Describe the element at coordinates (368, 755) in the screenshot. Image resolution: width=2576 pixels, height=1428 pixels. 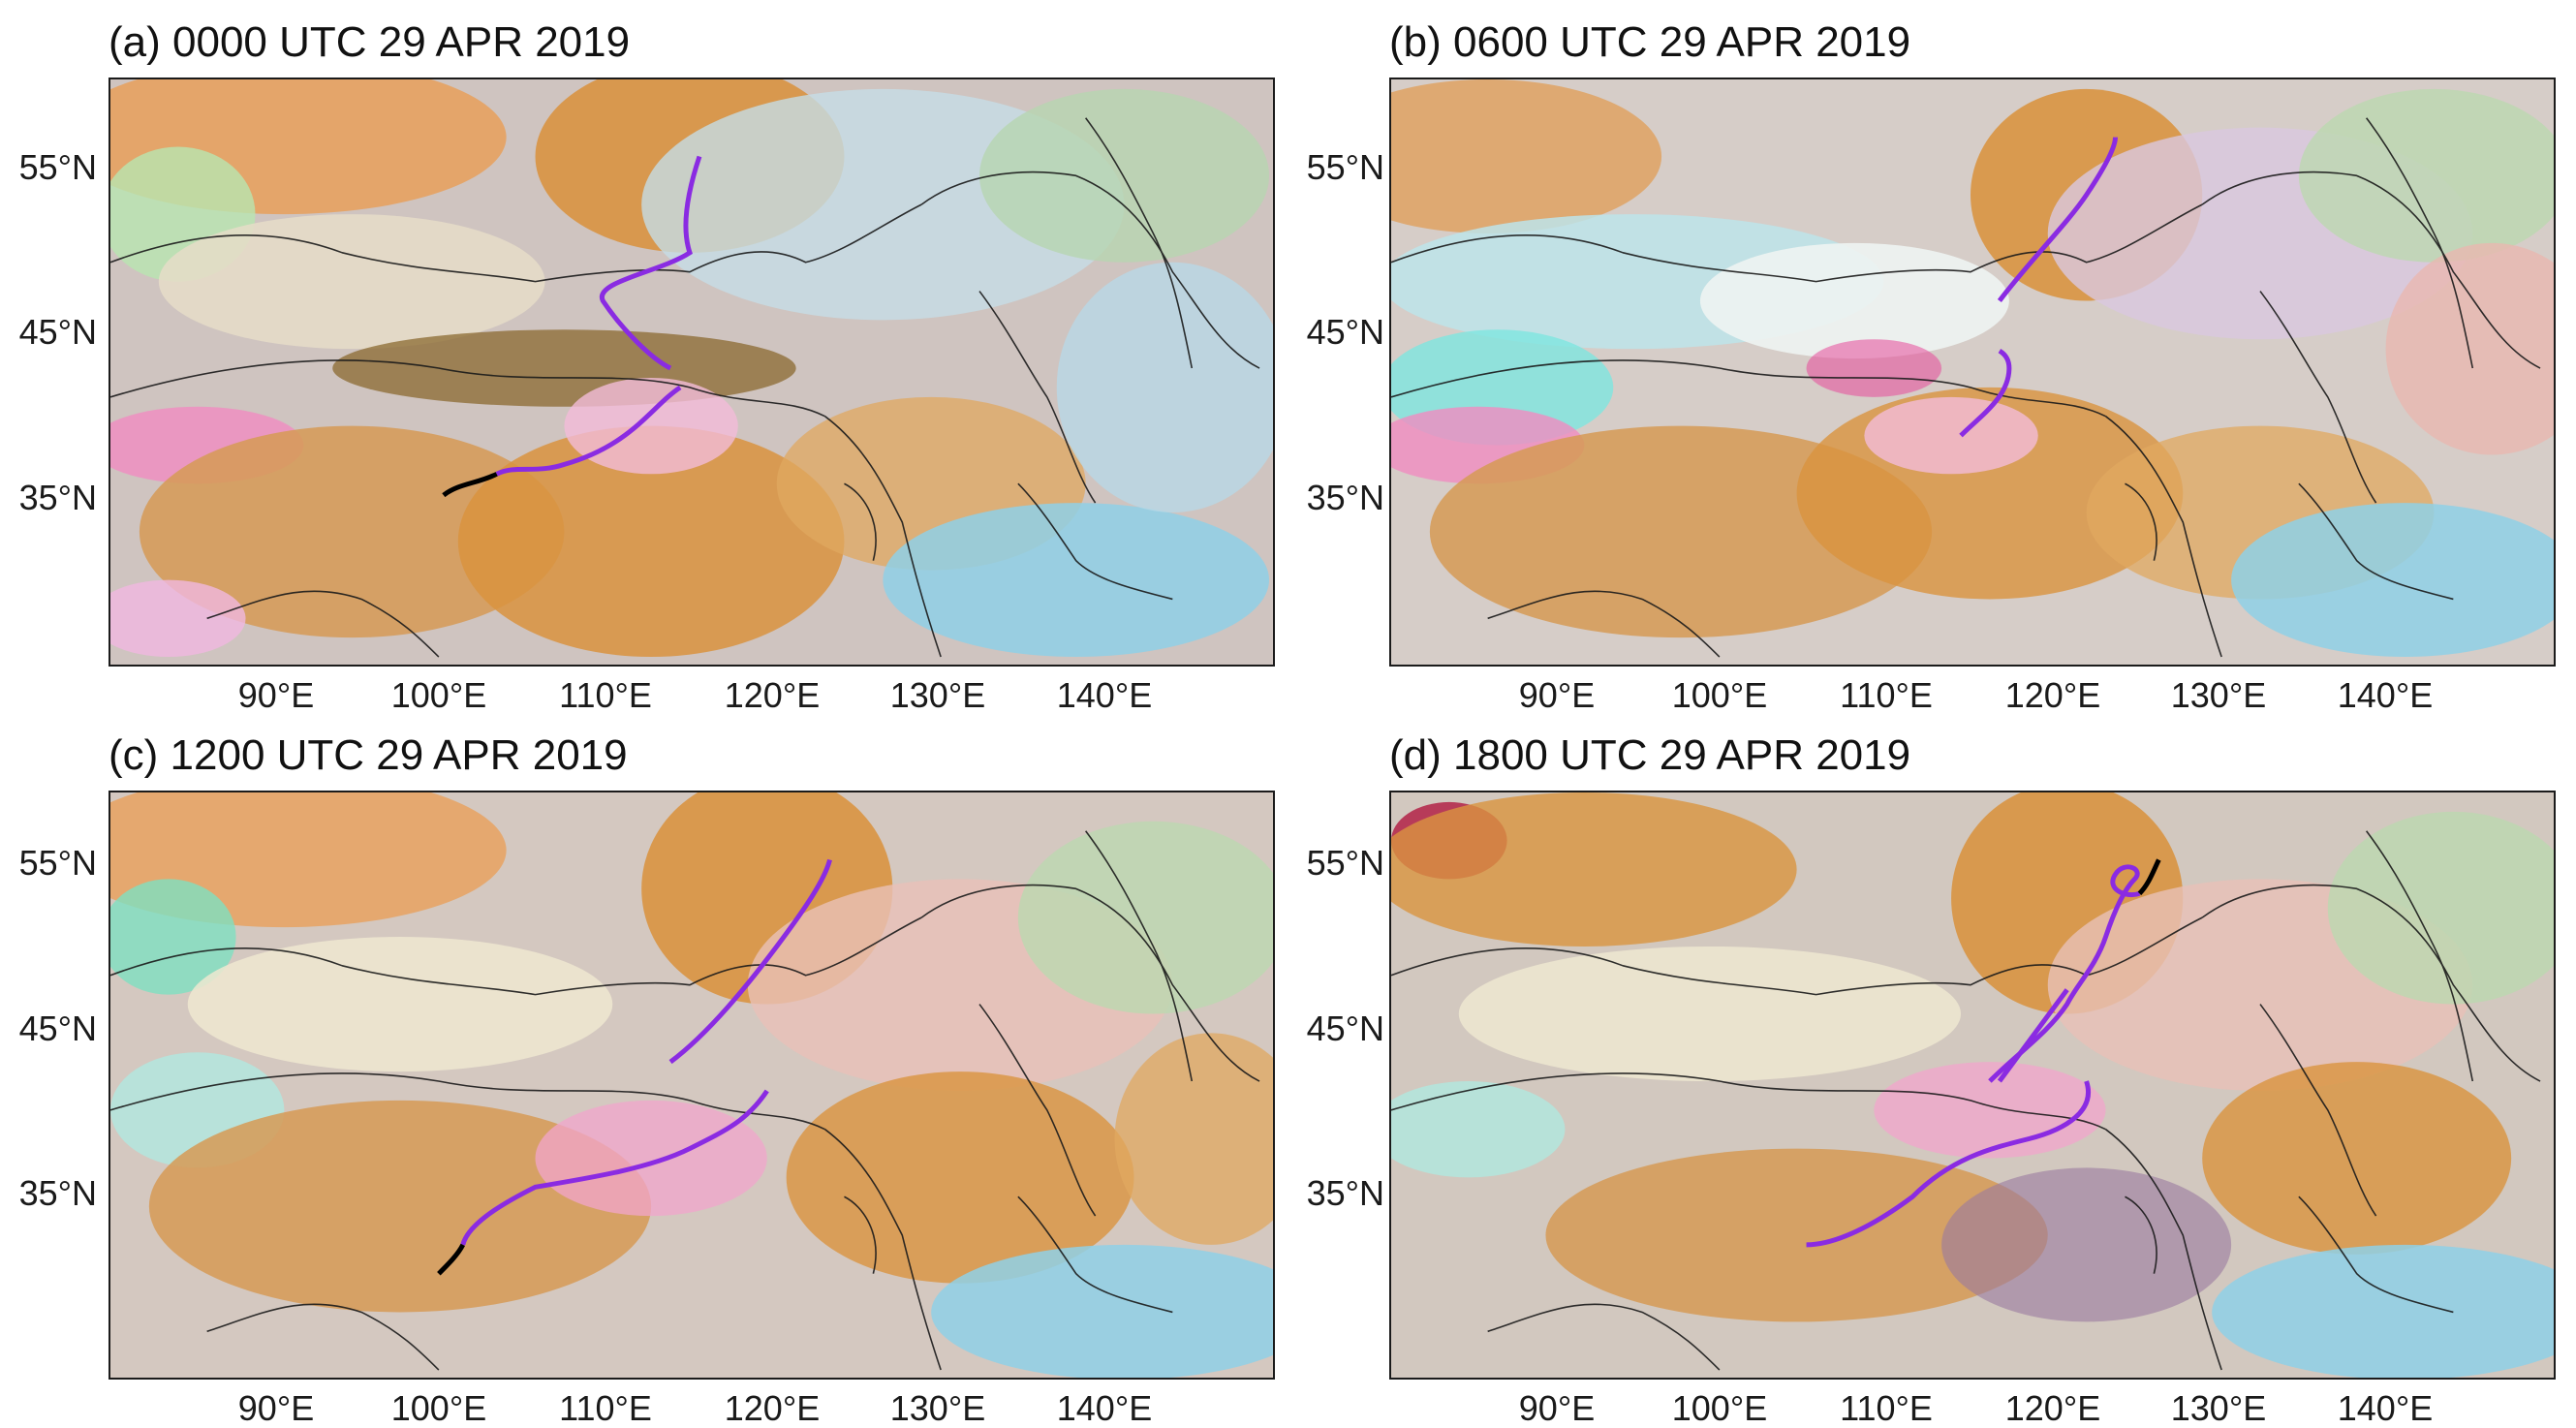
I see `panel-title: (c) 1200 UTC 29 APR 2019` at that location.